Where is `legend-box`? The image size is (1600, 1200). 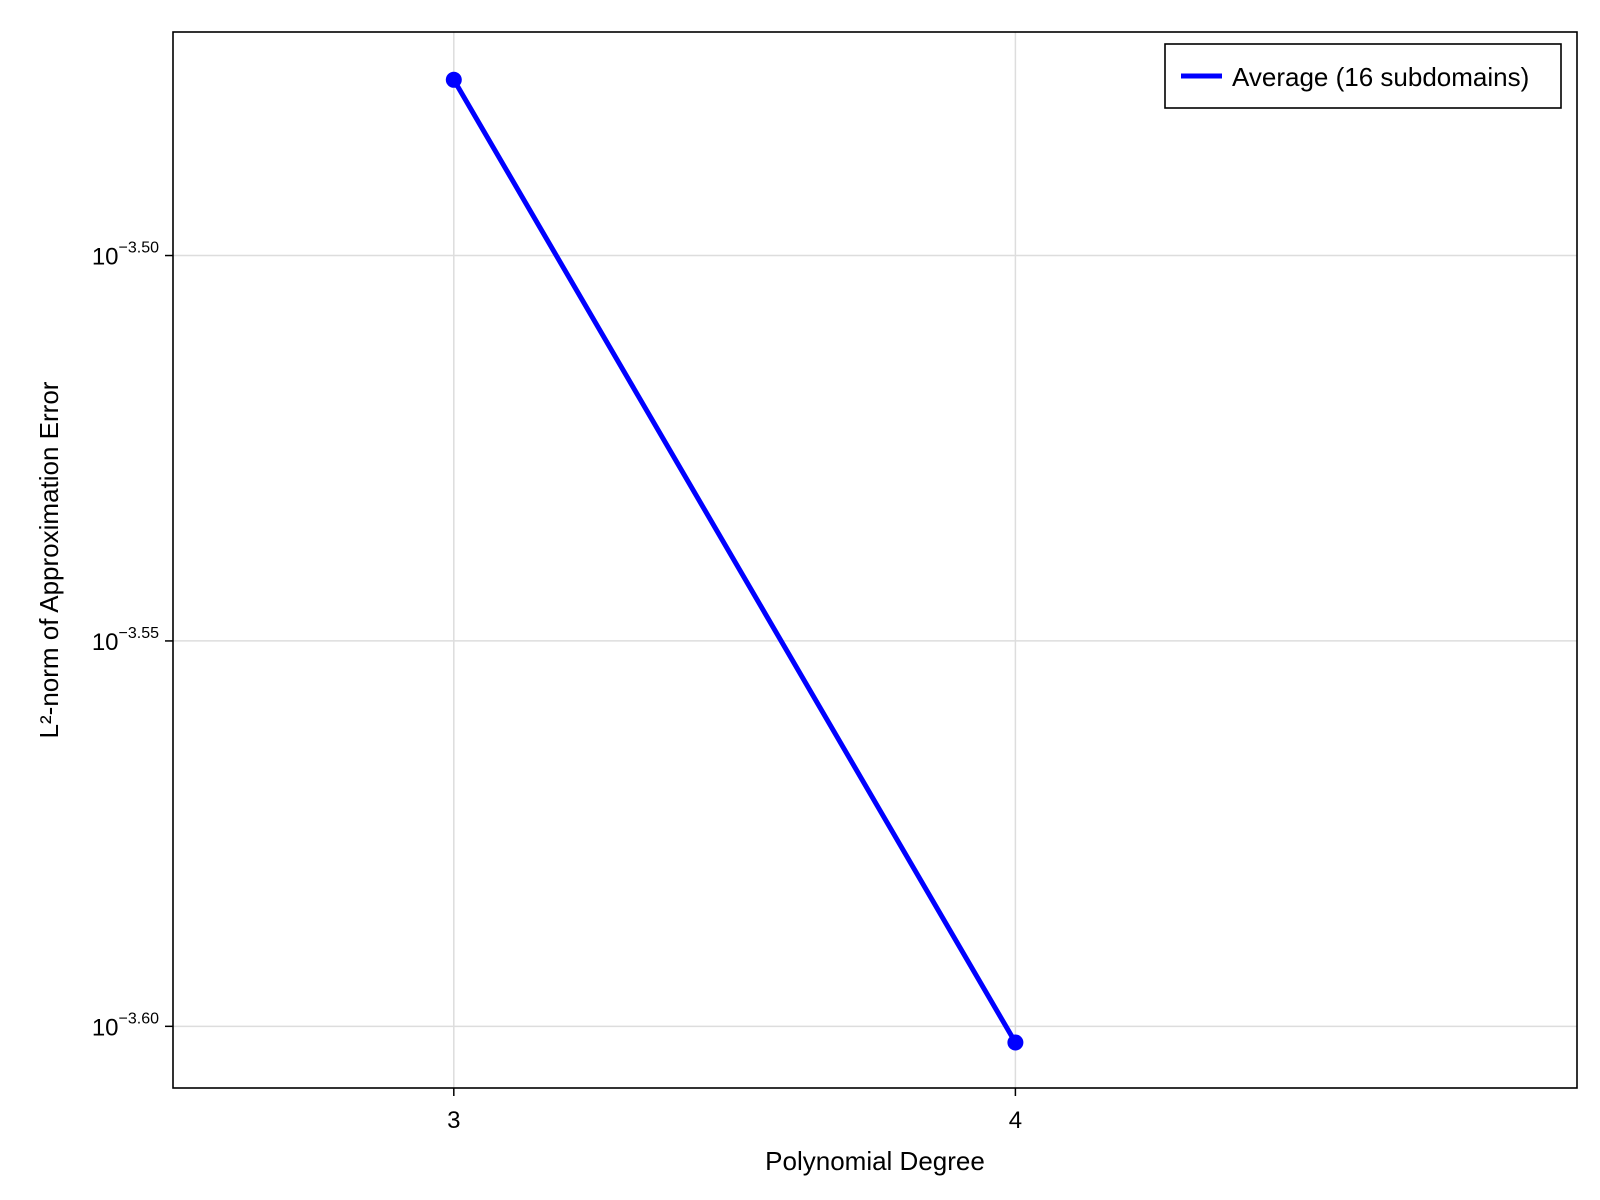
legend-box is located at coordinates (1363, 76).